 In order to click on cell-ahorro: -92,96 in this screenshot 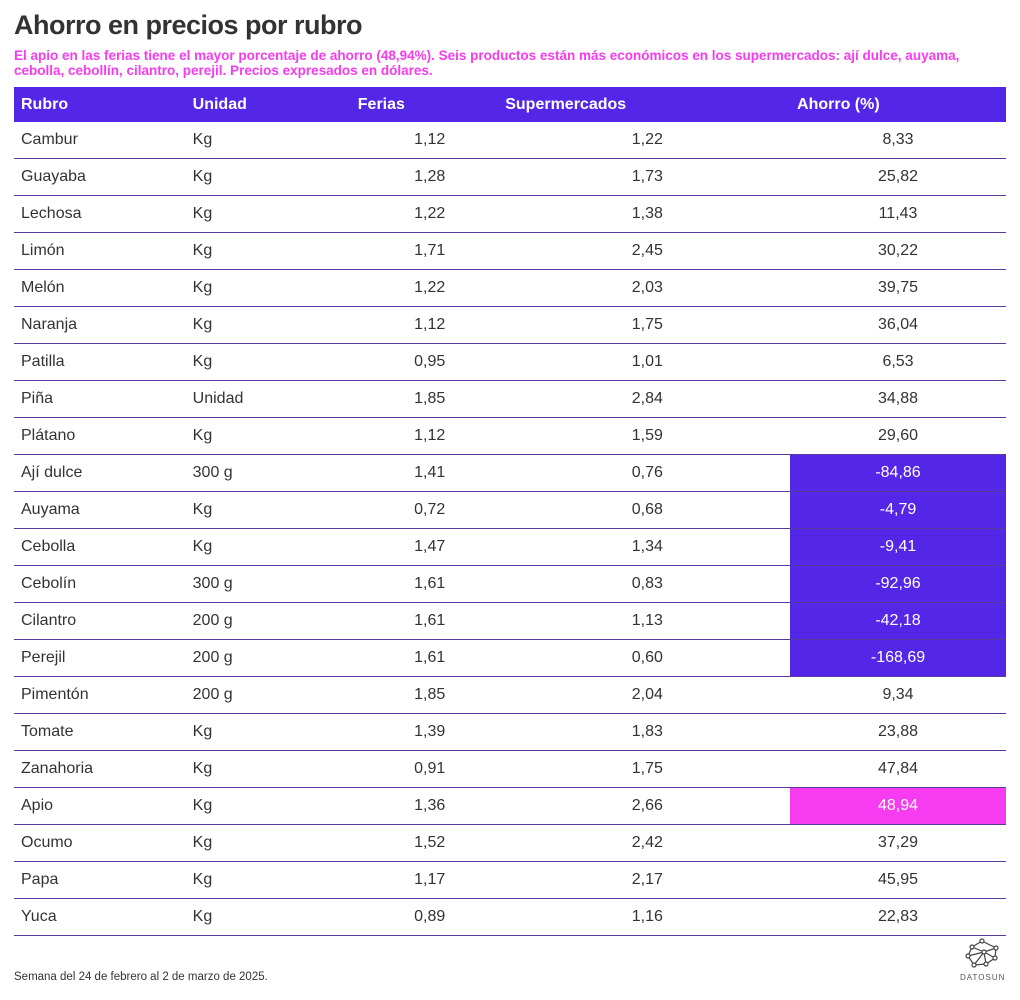, I will do `click(898, 584)`.